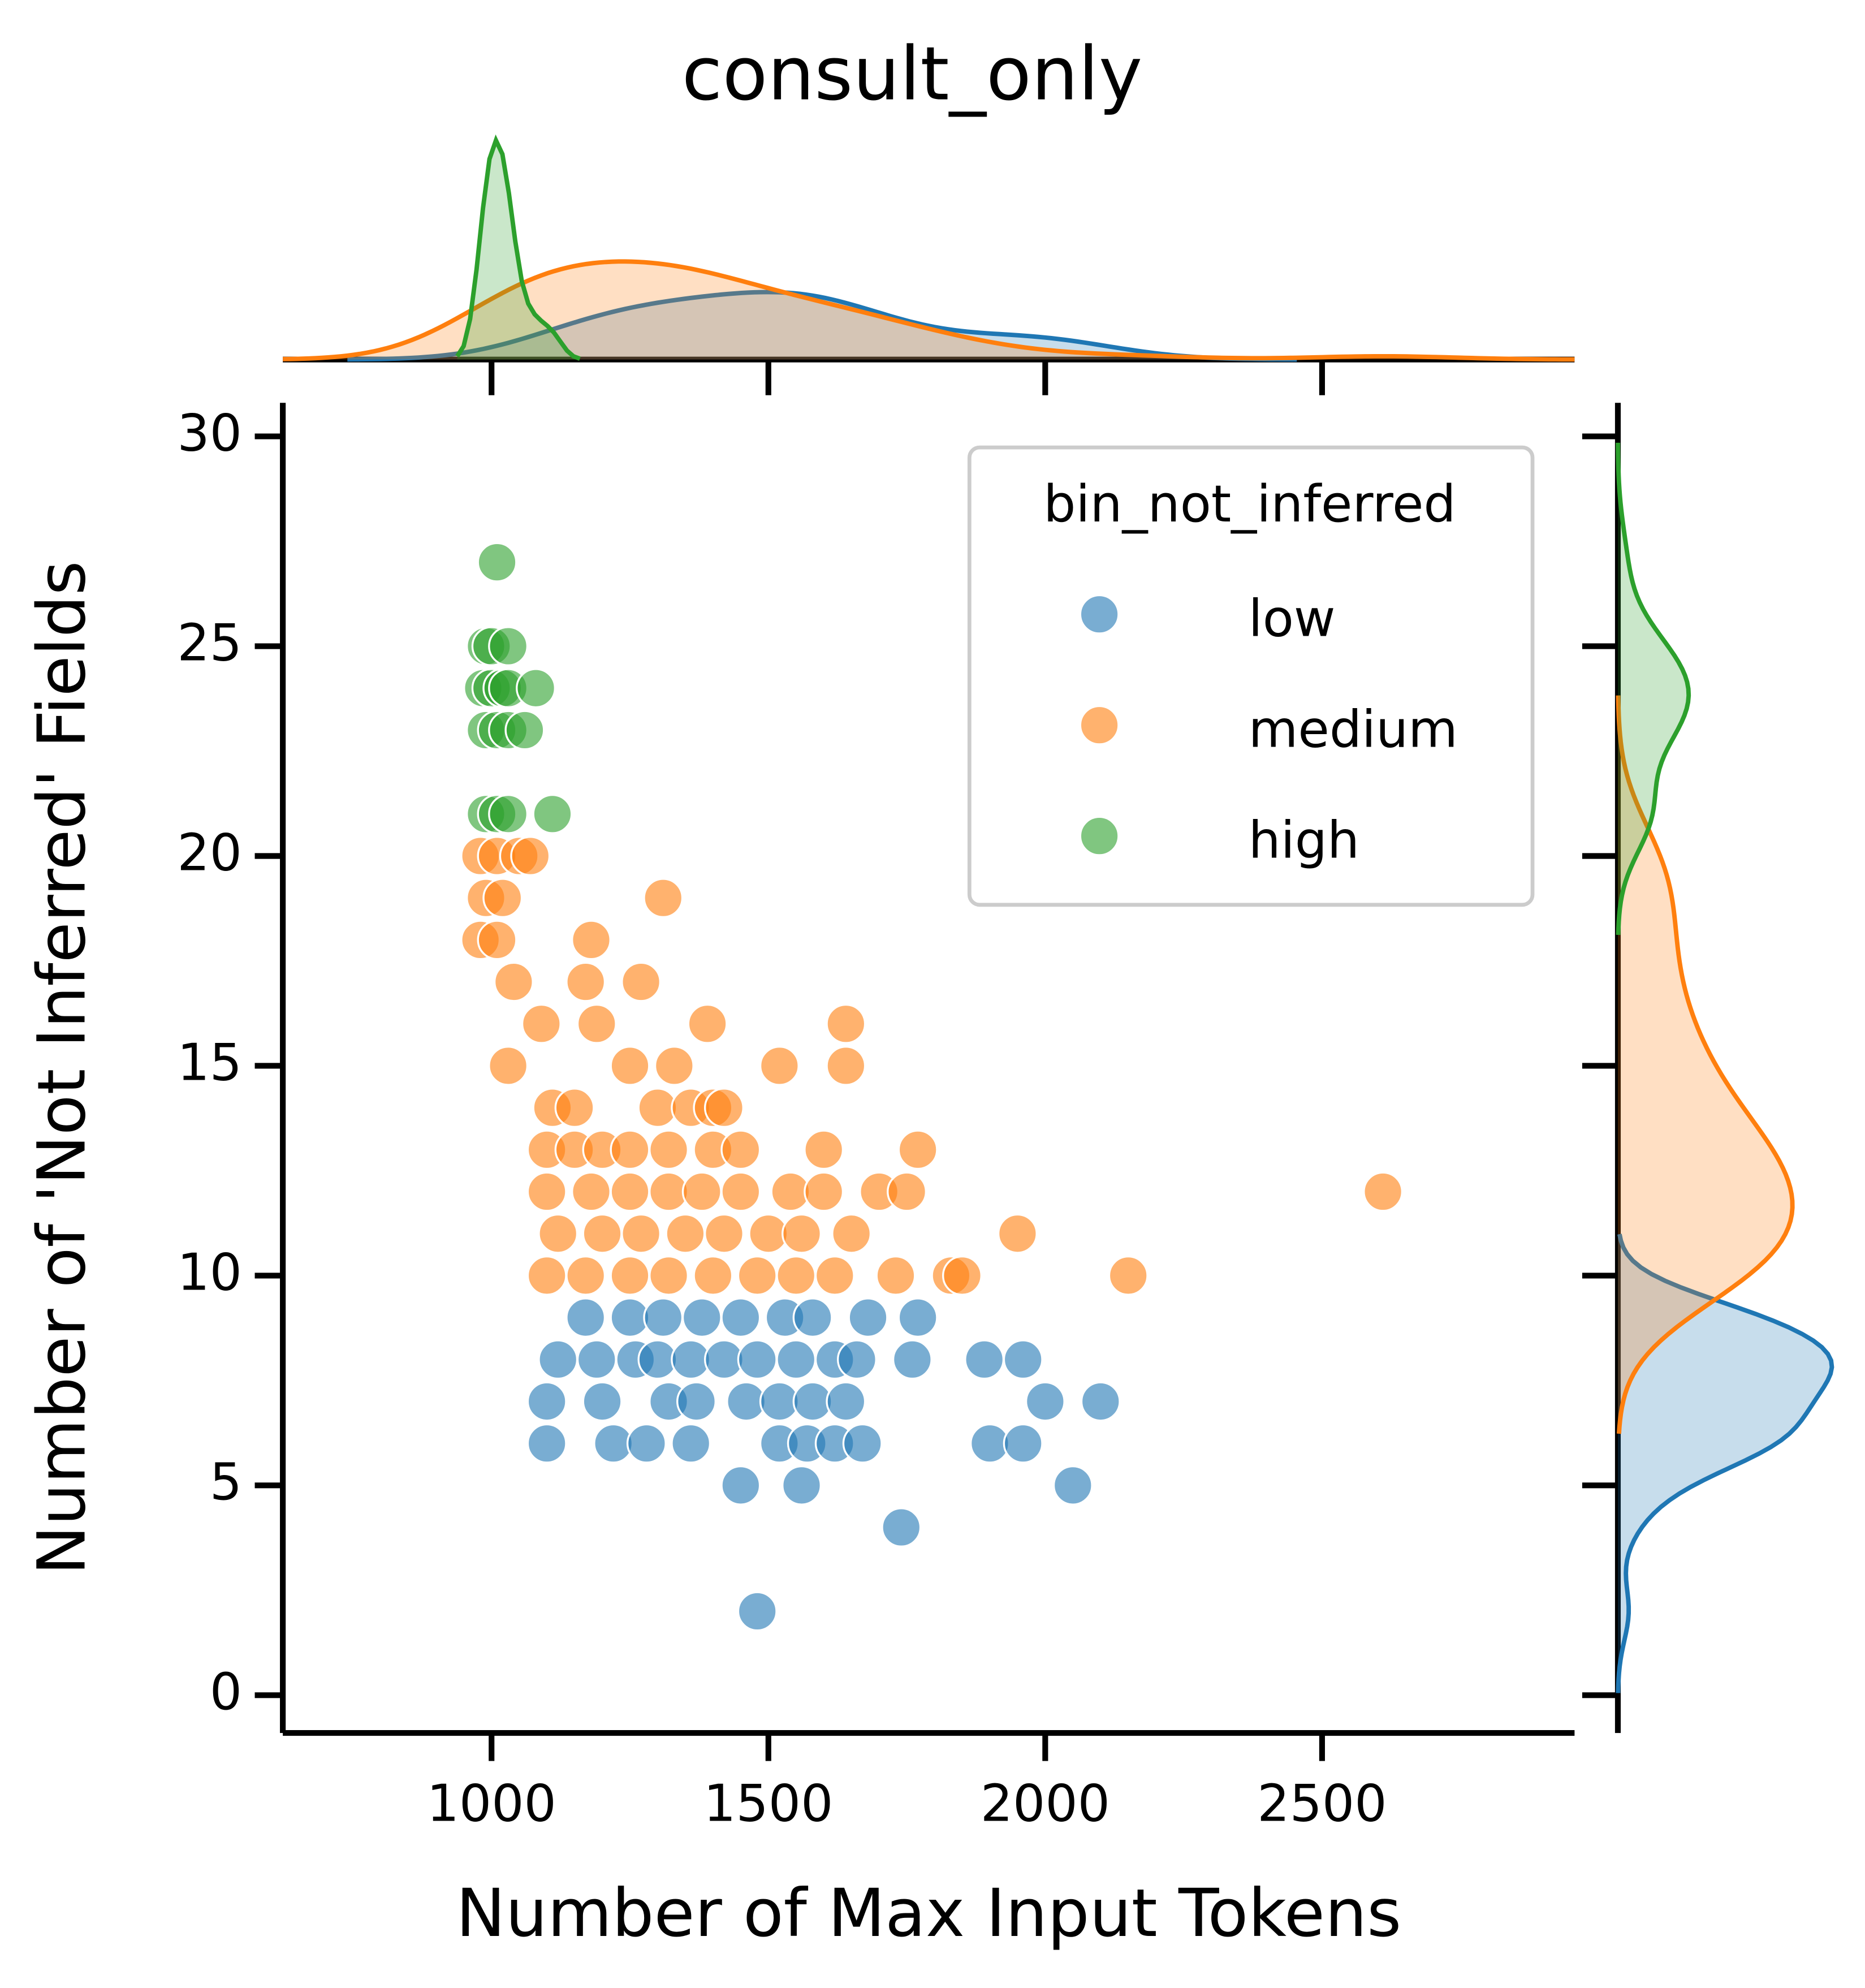  What do you see at coordinates (209, 1272) in the screenshot?
I see `y-tick-label: 10` at bounding box center [209, 1272].